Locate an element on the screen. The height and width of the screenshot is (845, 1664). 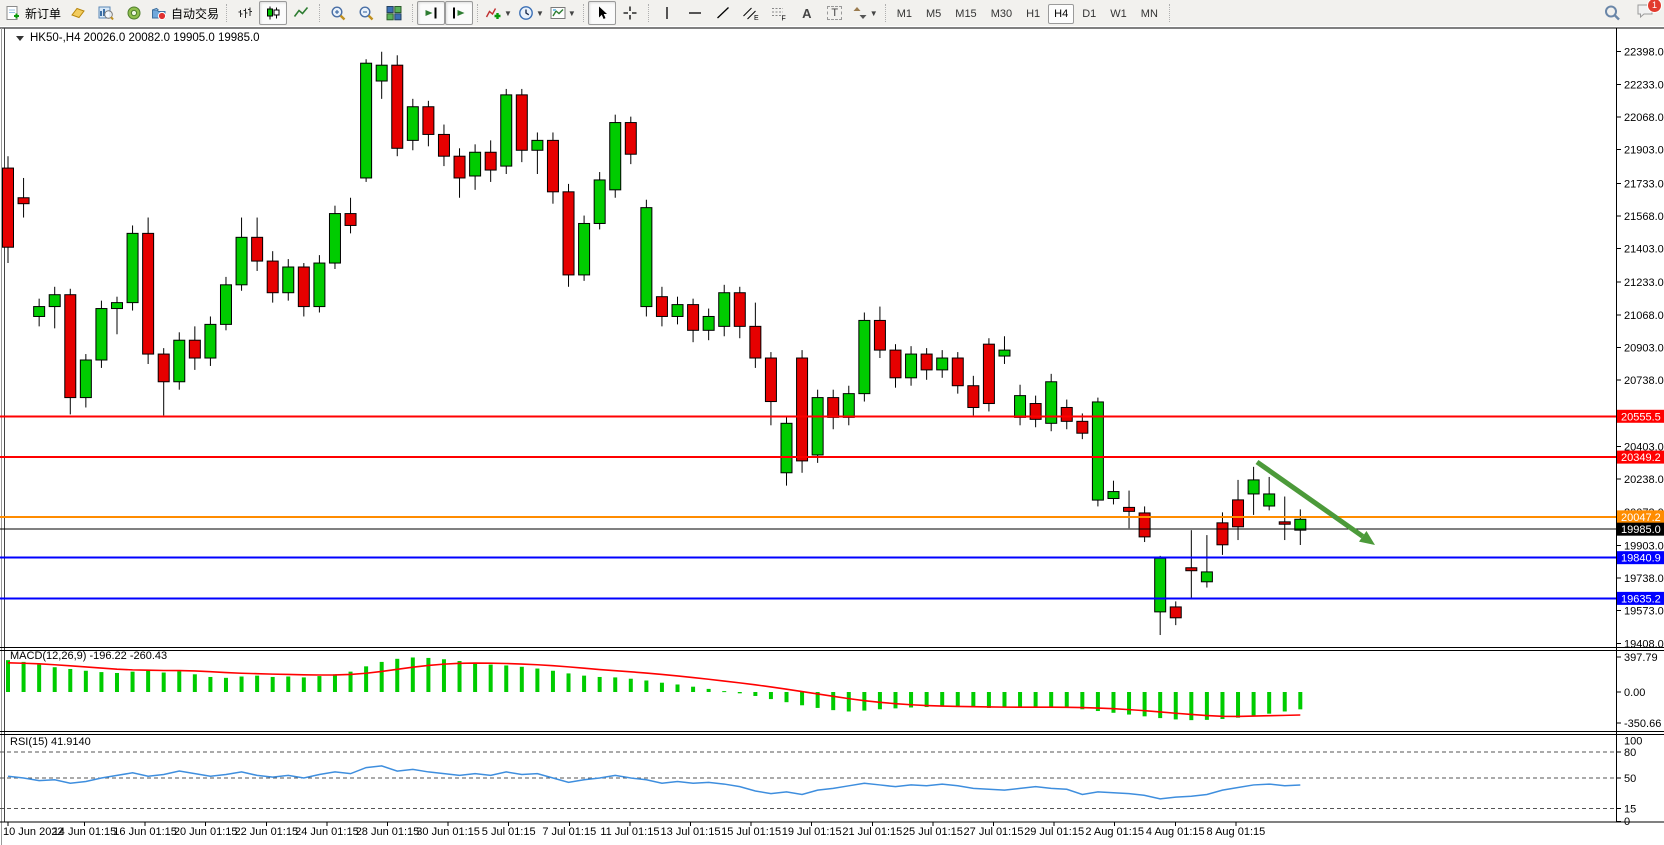
line-chart-button is located at coordinates (301, 13).